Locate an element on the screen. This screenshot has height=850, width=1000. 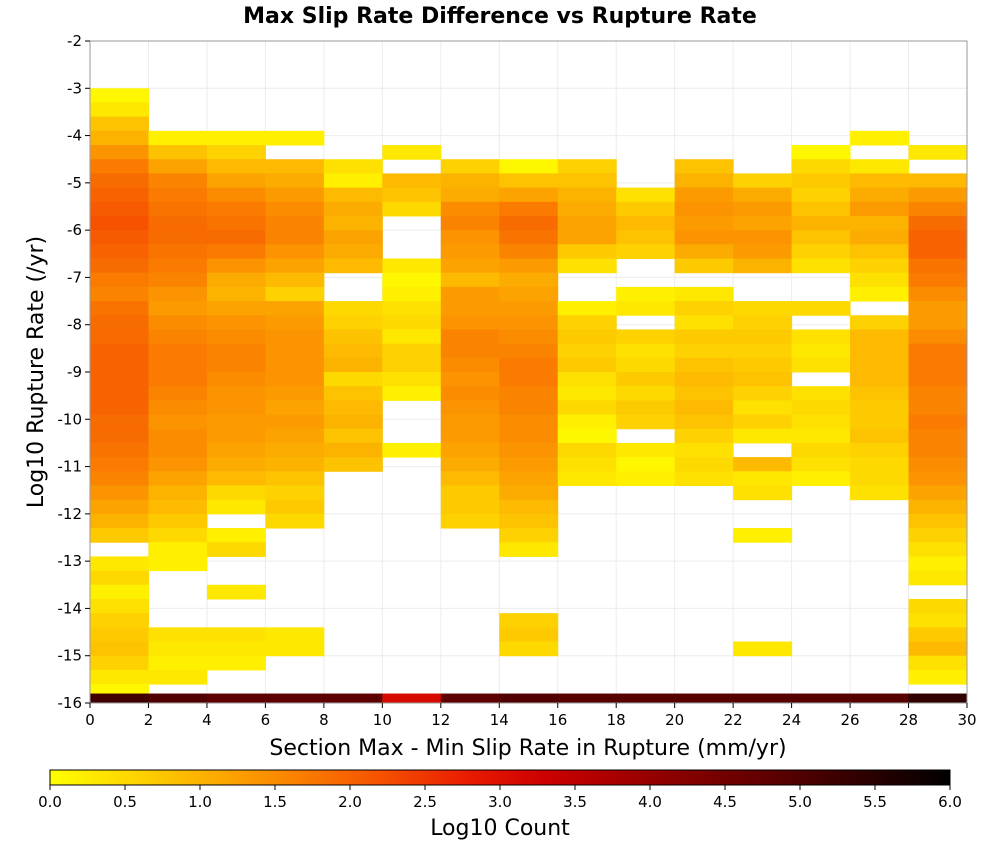
x-tick-label: 30 is located at coordinates (966, 720).